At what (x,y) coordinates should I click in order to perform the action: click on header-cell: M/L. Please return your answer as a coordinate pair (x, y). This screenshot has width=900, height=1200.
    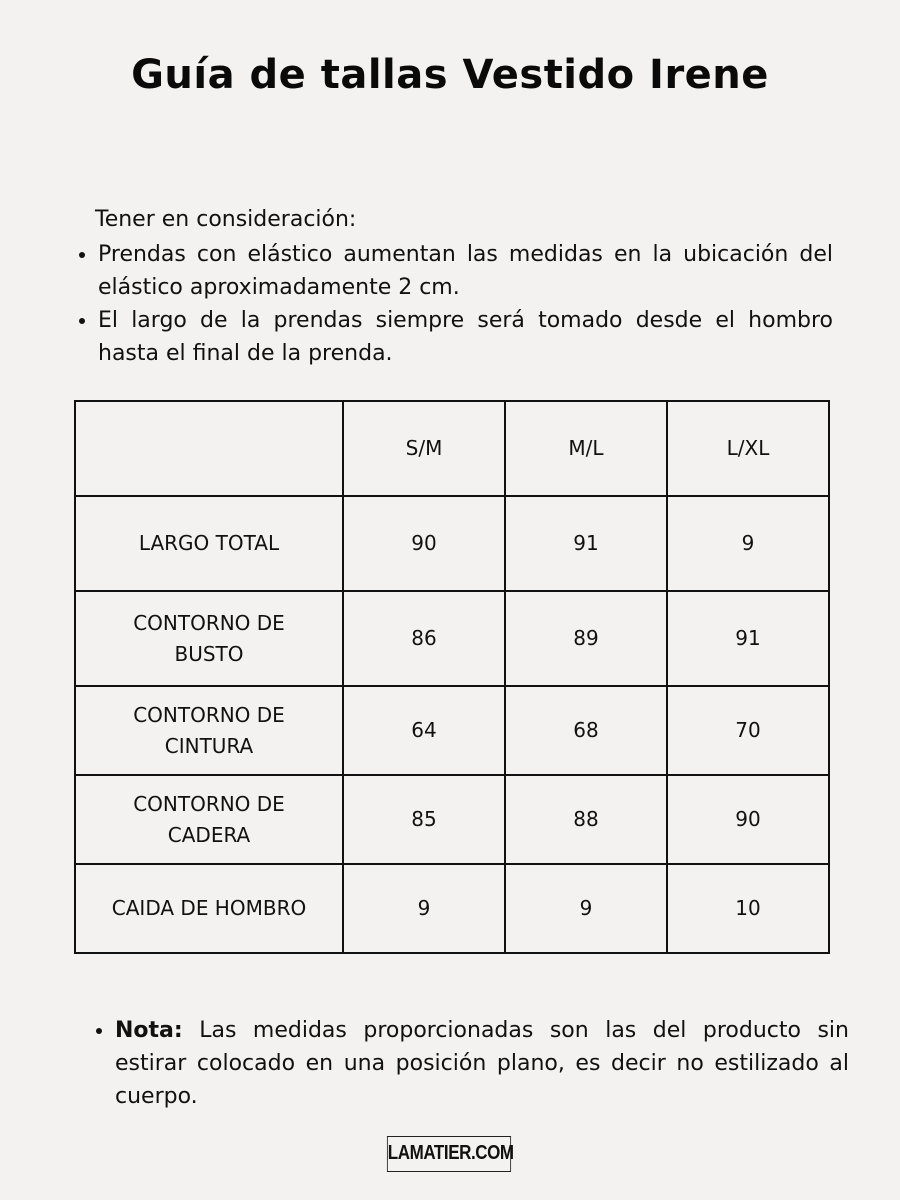
    Looking at the image, I should click on (586, 448).